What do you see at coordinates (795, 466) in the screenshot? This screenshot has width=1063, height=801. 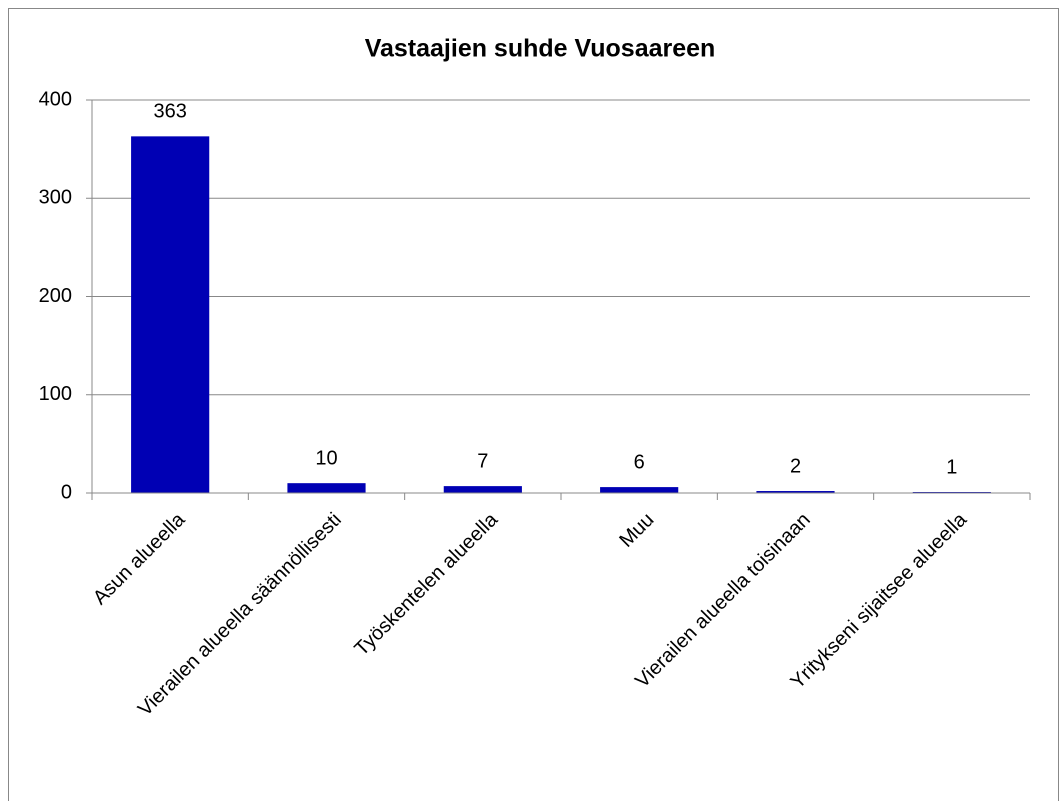 I see `data-label: 2` at bounding box center [795, 466].